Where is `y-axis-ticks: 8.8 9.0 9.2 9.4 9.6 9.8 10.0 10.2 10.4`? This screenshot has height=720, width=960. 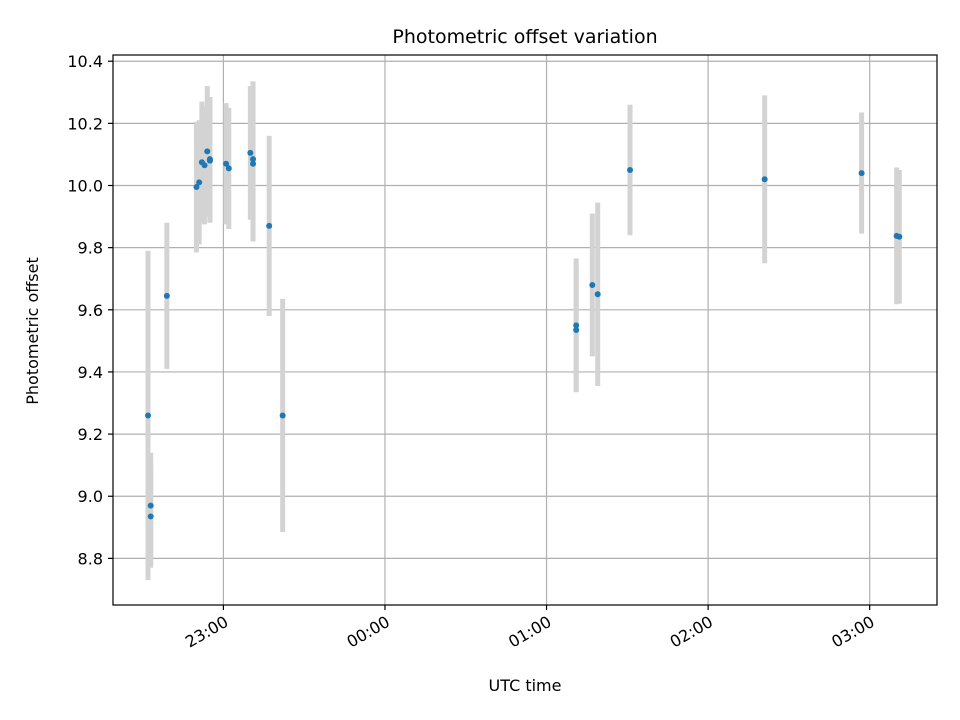
y-axis-ticks: 8.8 9.0 9.2 9.4 9.6 9.8 10.0 10.2 10.4 is located at coordinates (90, 310).